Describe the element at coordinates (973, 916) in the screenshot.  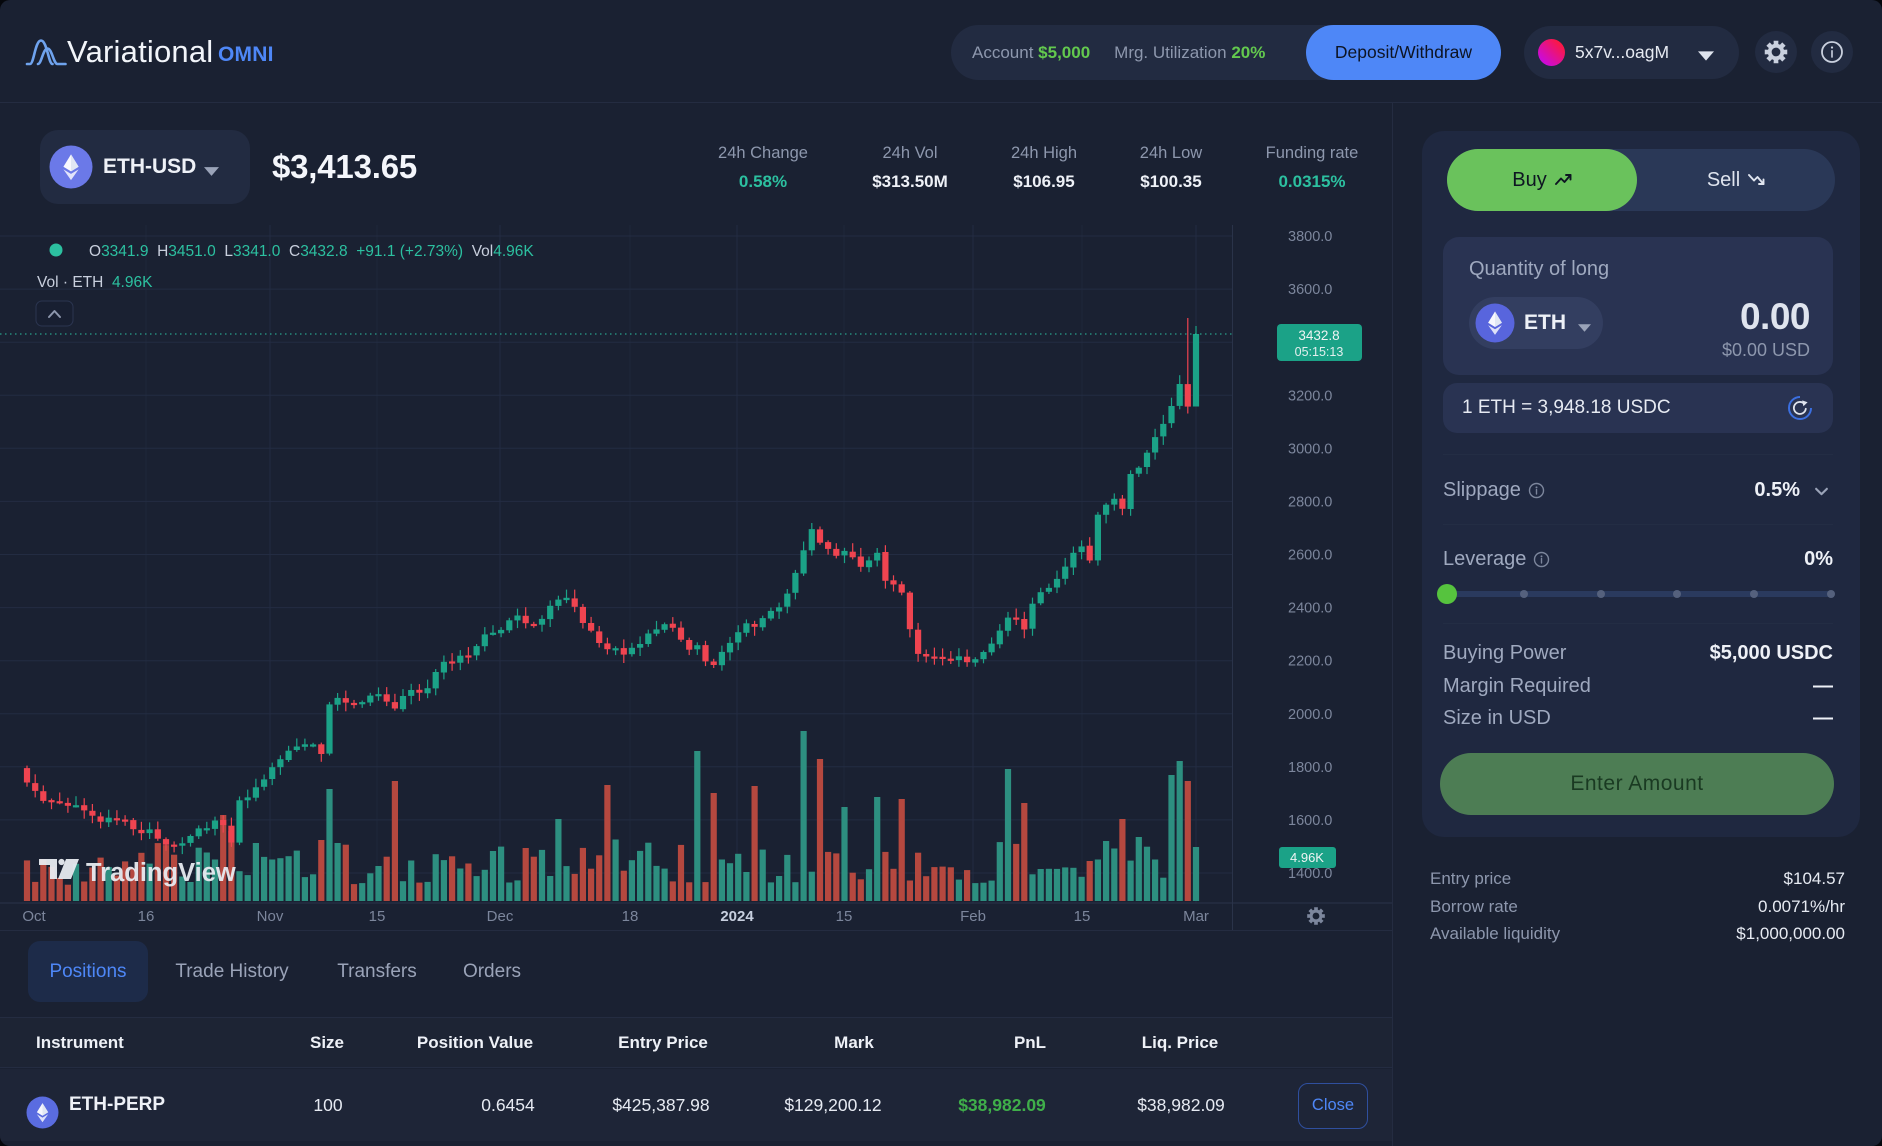
I see `svg-text: Feb` at that location.